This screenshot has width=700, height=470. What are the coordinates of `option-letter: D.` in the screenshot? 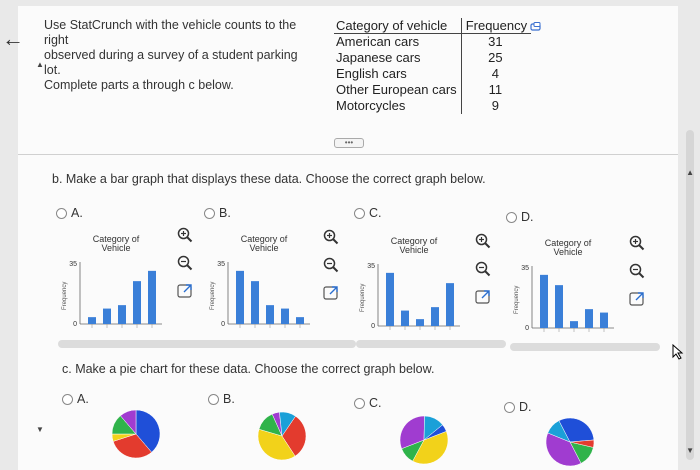 It's located at (527, 217).